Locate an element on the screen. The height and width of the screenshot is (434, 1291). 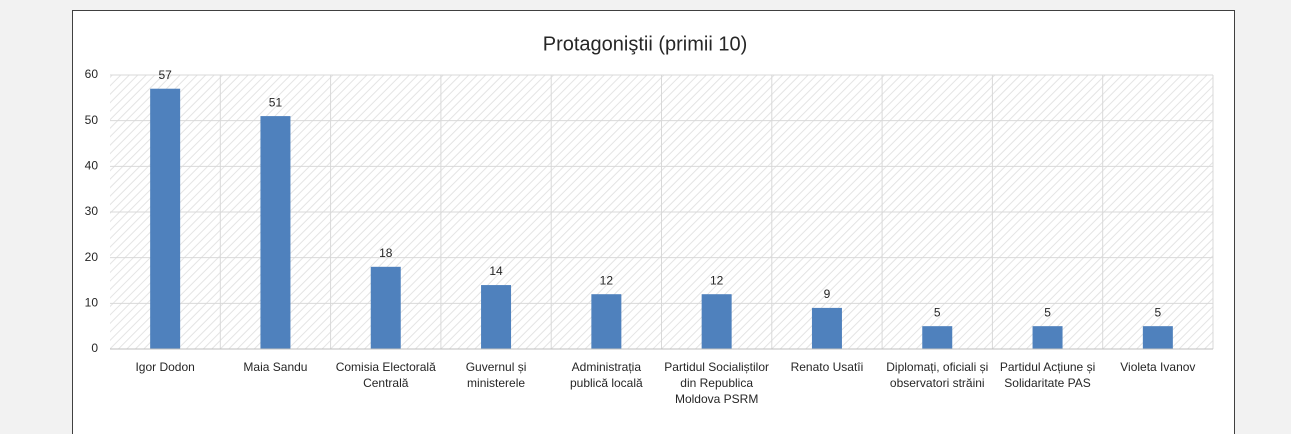
data-label: 9 is located at coordinates (827, 294).